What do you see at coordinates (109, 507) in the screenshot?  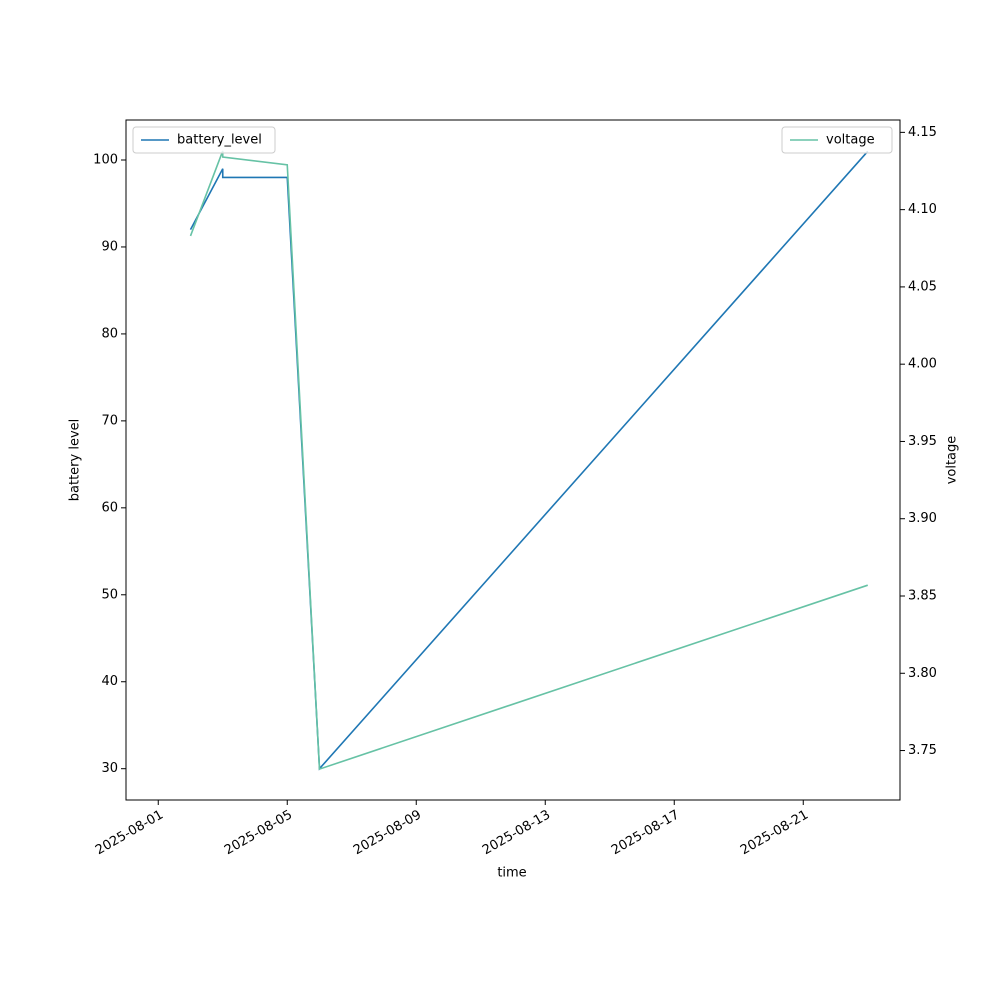 I see `y-tick-label: 60` at bounding box center [109, 507].